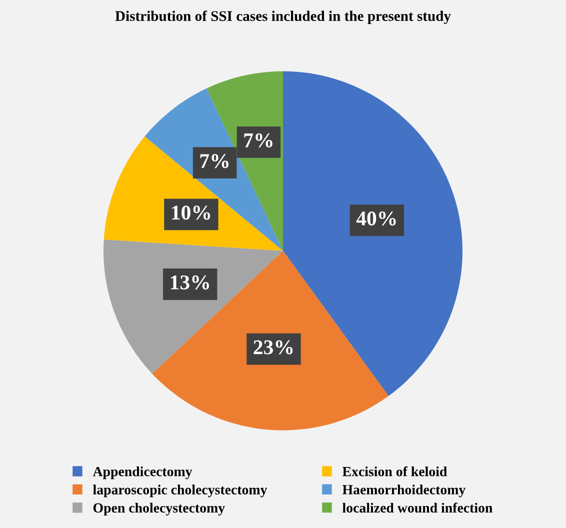  Describe the element at coordinates (395, 471) in the screenshot. I see `legend-label: Excision of keloid` at that location.